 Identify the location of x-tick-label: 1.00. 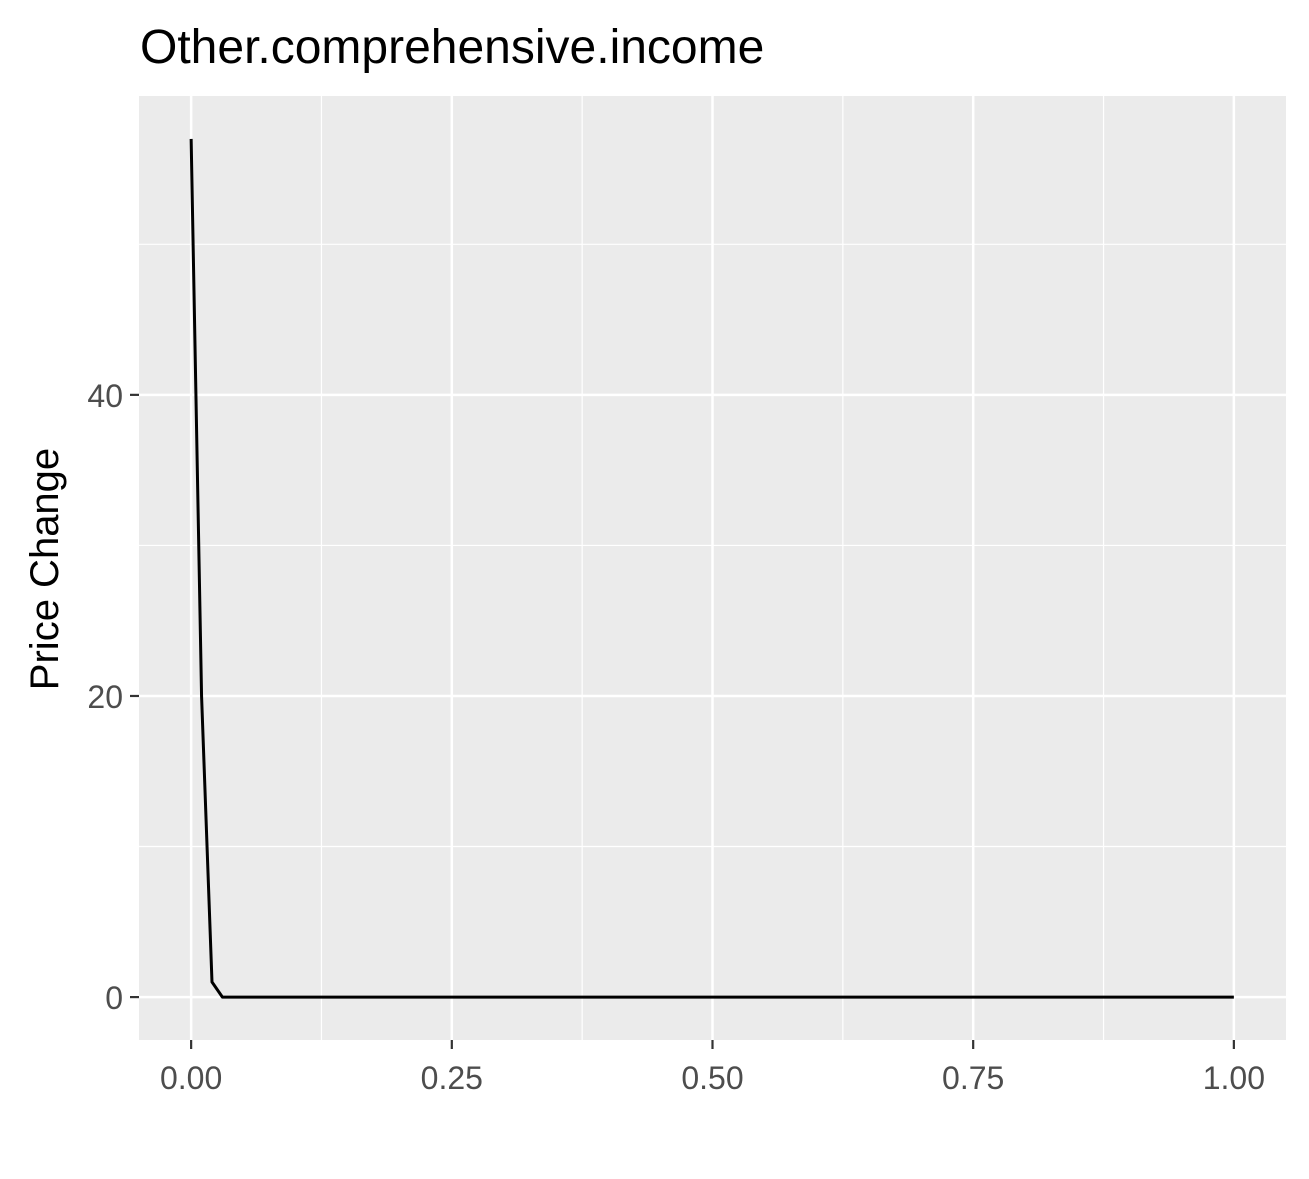
(1234, 1078).